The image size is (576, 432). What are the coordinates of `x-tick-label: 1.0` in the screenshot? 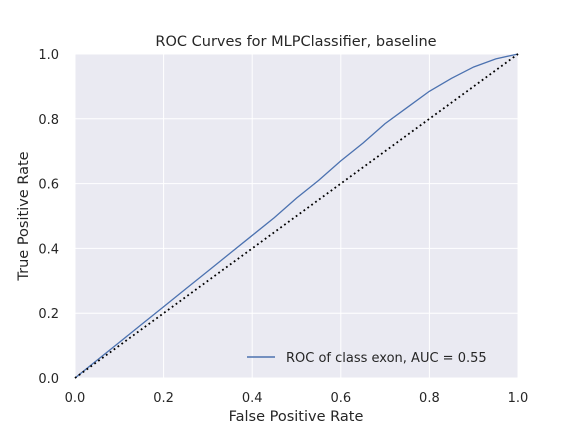 It's located at (518, 398).